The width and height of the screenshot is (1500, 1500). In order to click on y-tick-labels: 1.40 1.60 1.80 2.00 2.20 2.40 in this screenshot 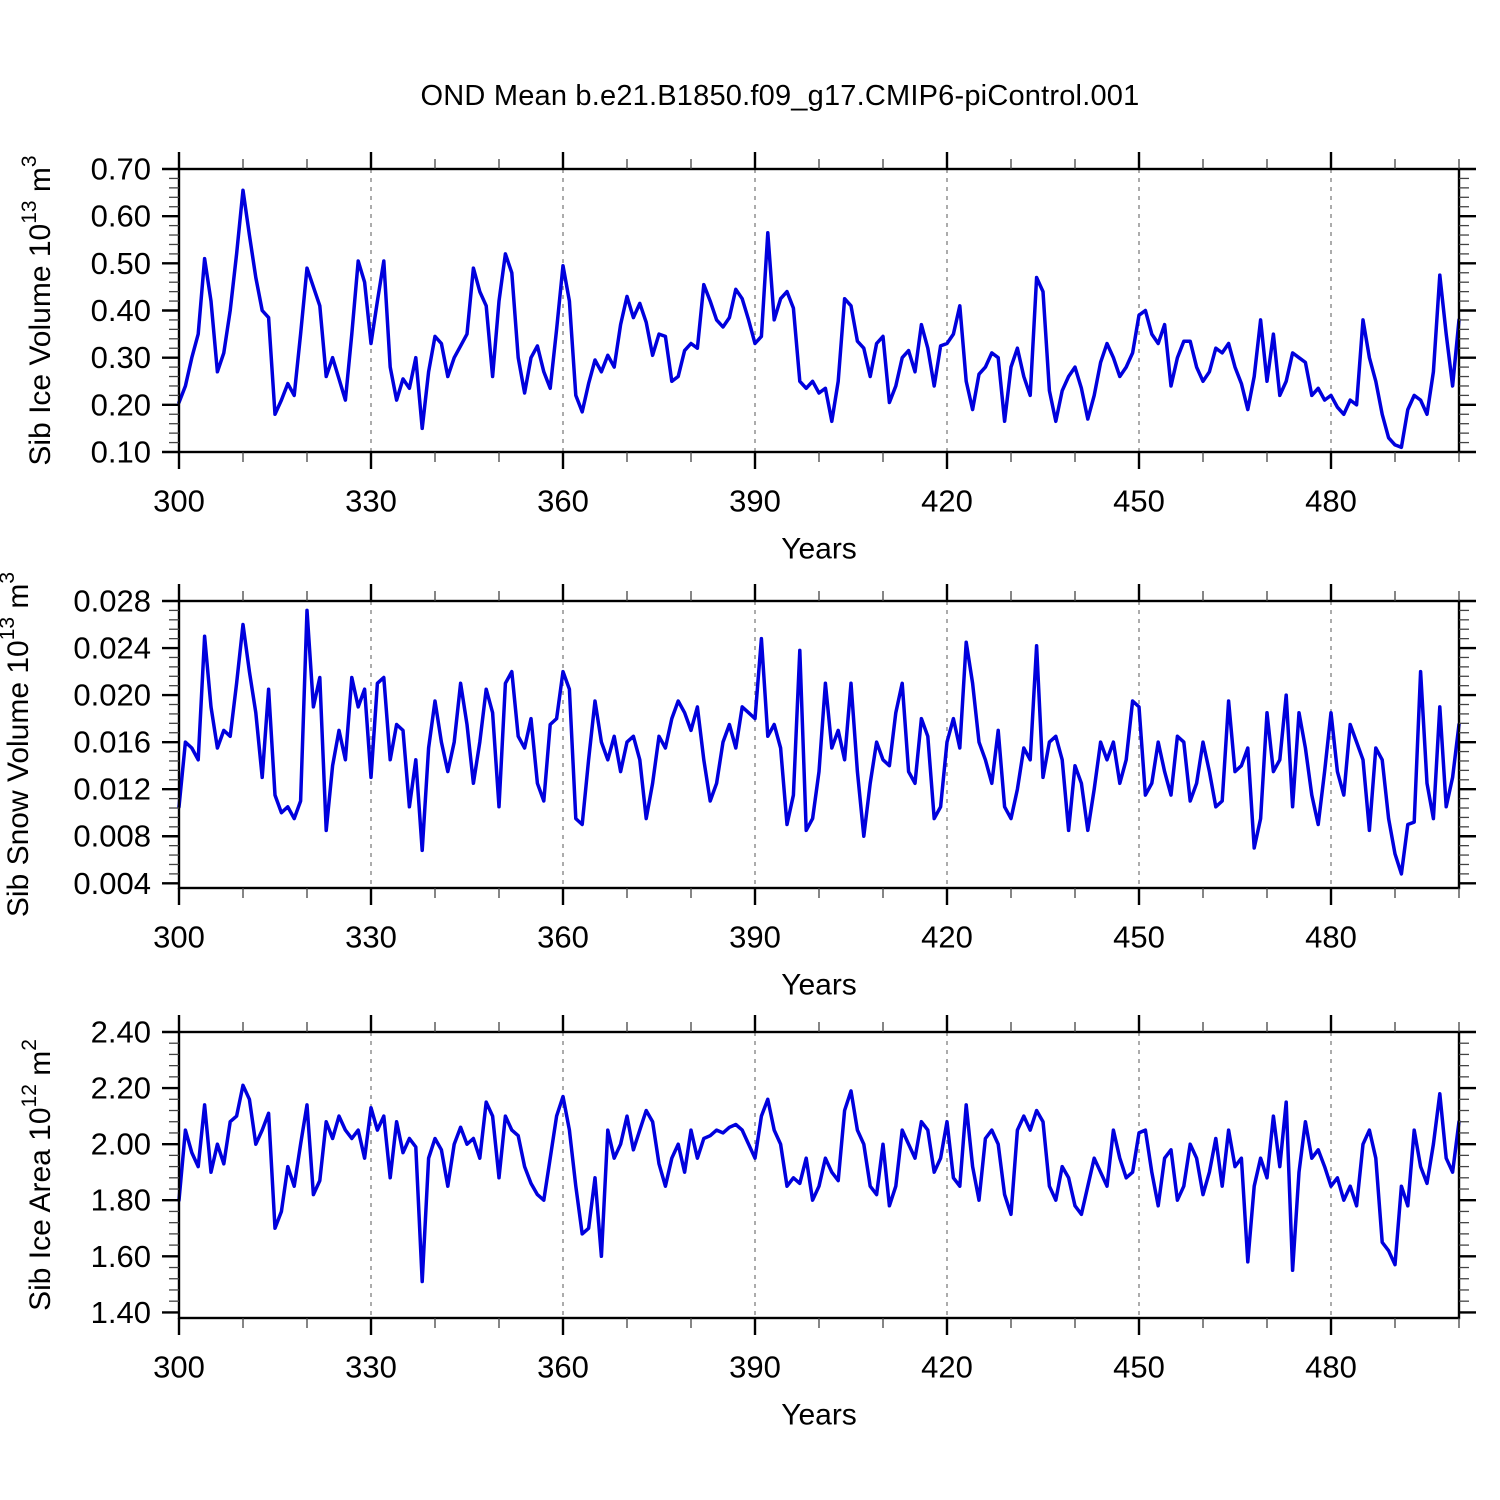, I will do `click(121, 1172)`.